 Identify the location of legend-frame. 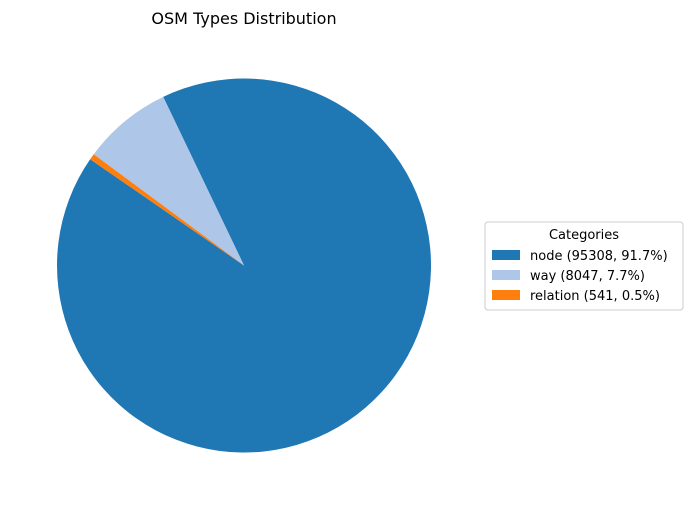
(584, 266).